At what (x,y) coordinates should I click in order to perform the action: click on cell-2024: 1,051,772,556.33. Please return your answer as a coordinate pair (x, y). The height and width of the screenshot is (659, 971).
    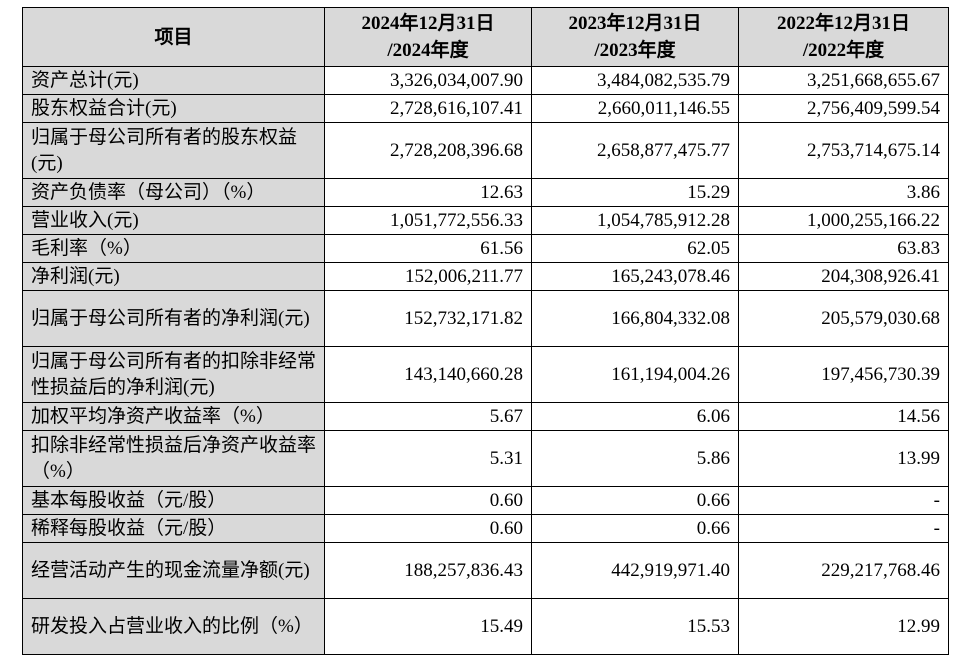
    Looking at the image, I should click on (428, 220).